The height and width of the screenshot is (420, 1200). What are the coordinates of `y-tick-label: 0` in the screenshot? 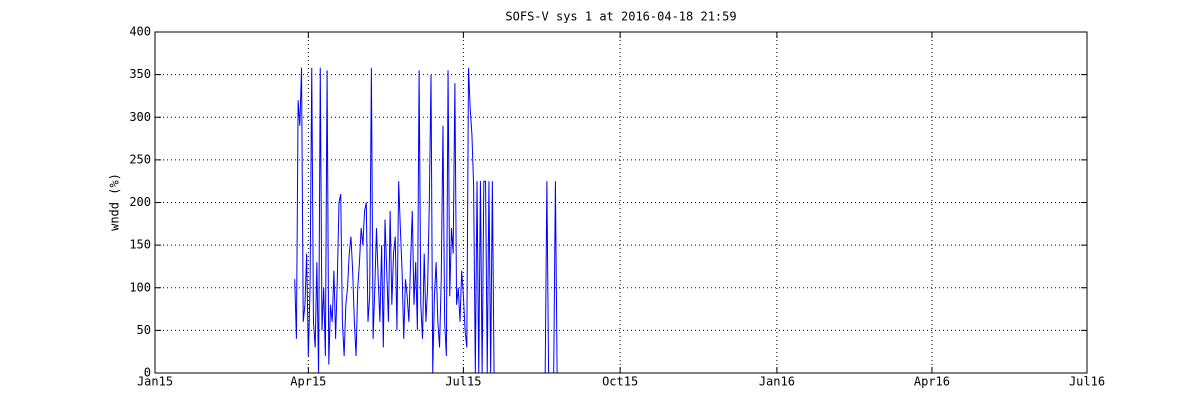 It's located at (147, 373).